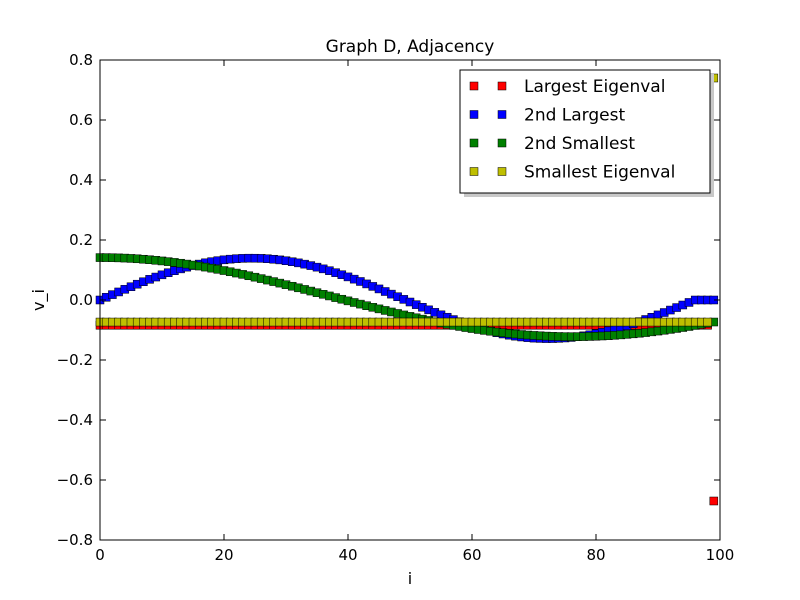 This screenshot has height=600, width=800. What do you see at coordinates (81, 60) in the screenshot?
I see `y-tick-label: 0.8` at bounding box center [81, 60].